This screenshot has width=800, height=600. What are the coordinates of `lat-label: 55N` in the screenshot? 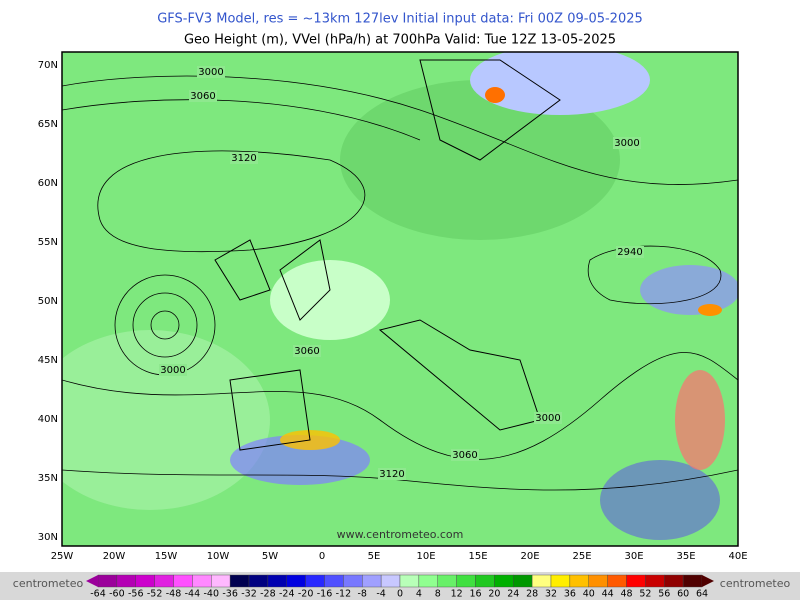 It's located at (48, 242).